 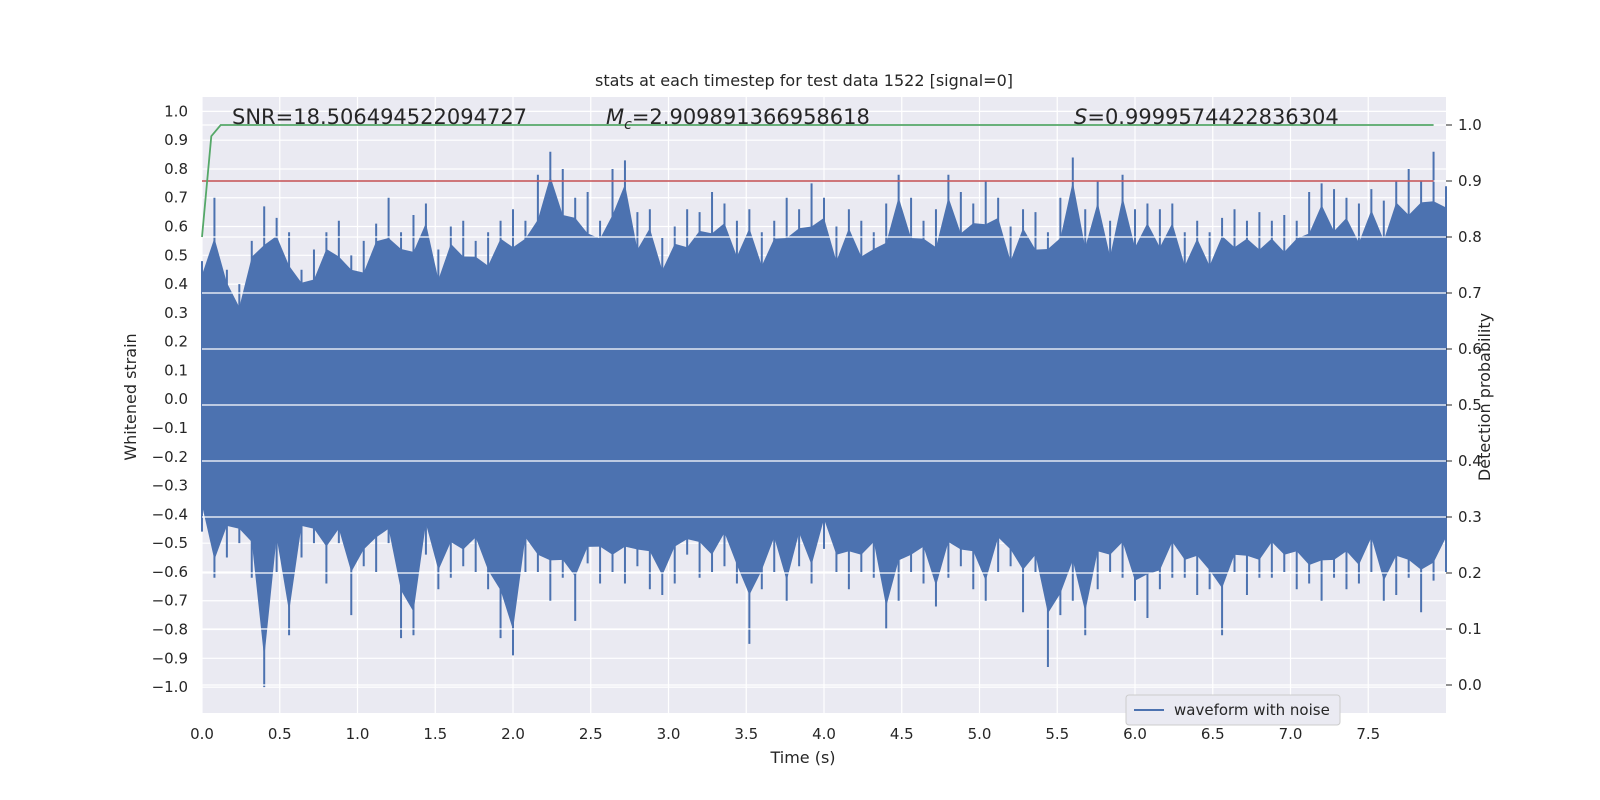 I want to click on y-tick-label: 0.4, so click(x=176, y=284).